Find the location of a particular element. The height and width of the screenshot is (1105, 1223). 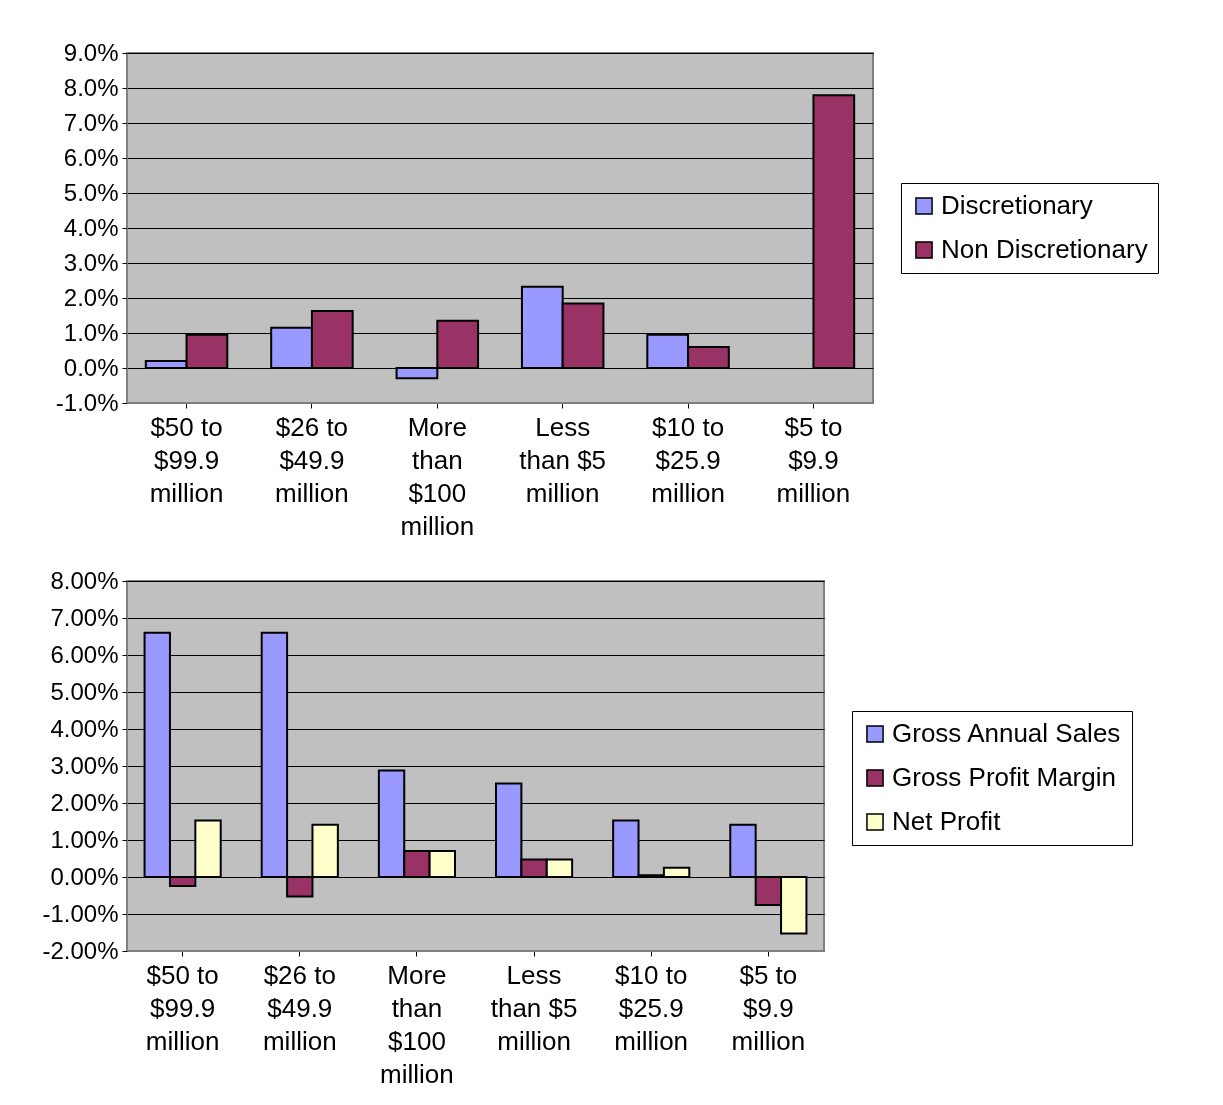

y-tick-label: 6.00% is located at coordinates (84, 654).